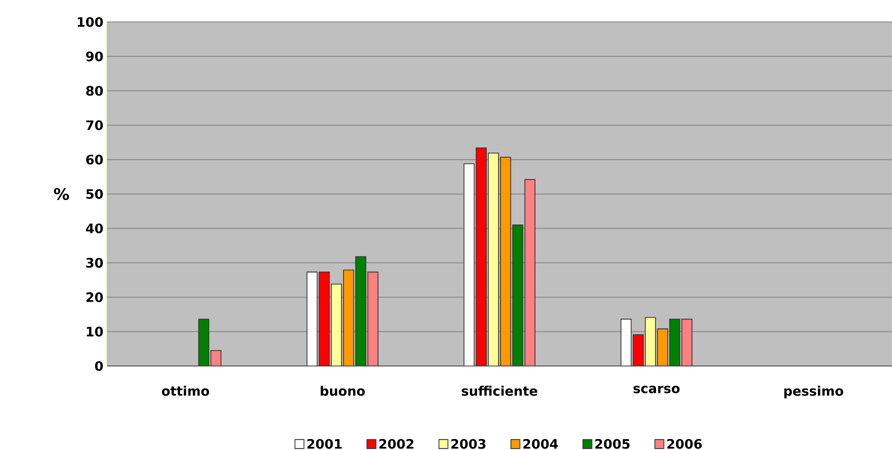 The width and height of the screenshot is (892, 450). Describe the element at coordinates (612, 443) in the screenshot. I see `legend-label: 2005` at that location.